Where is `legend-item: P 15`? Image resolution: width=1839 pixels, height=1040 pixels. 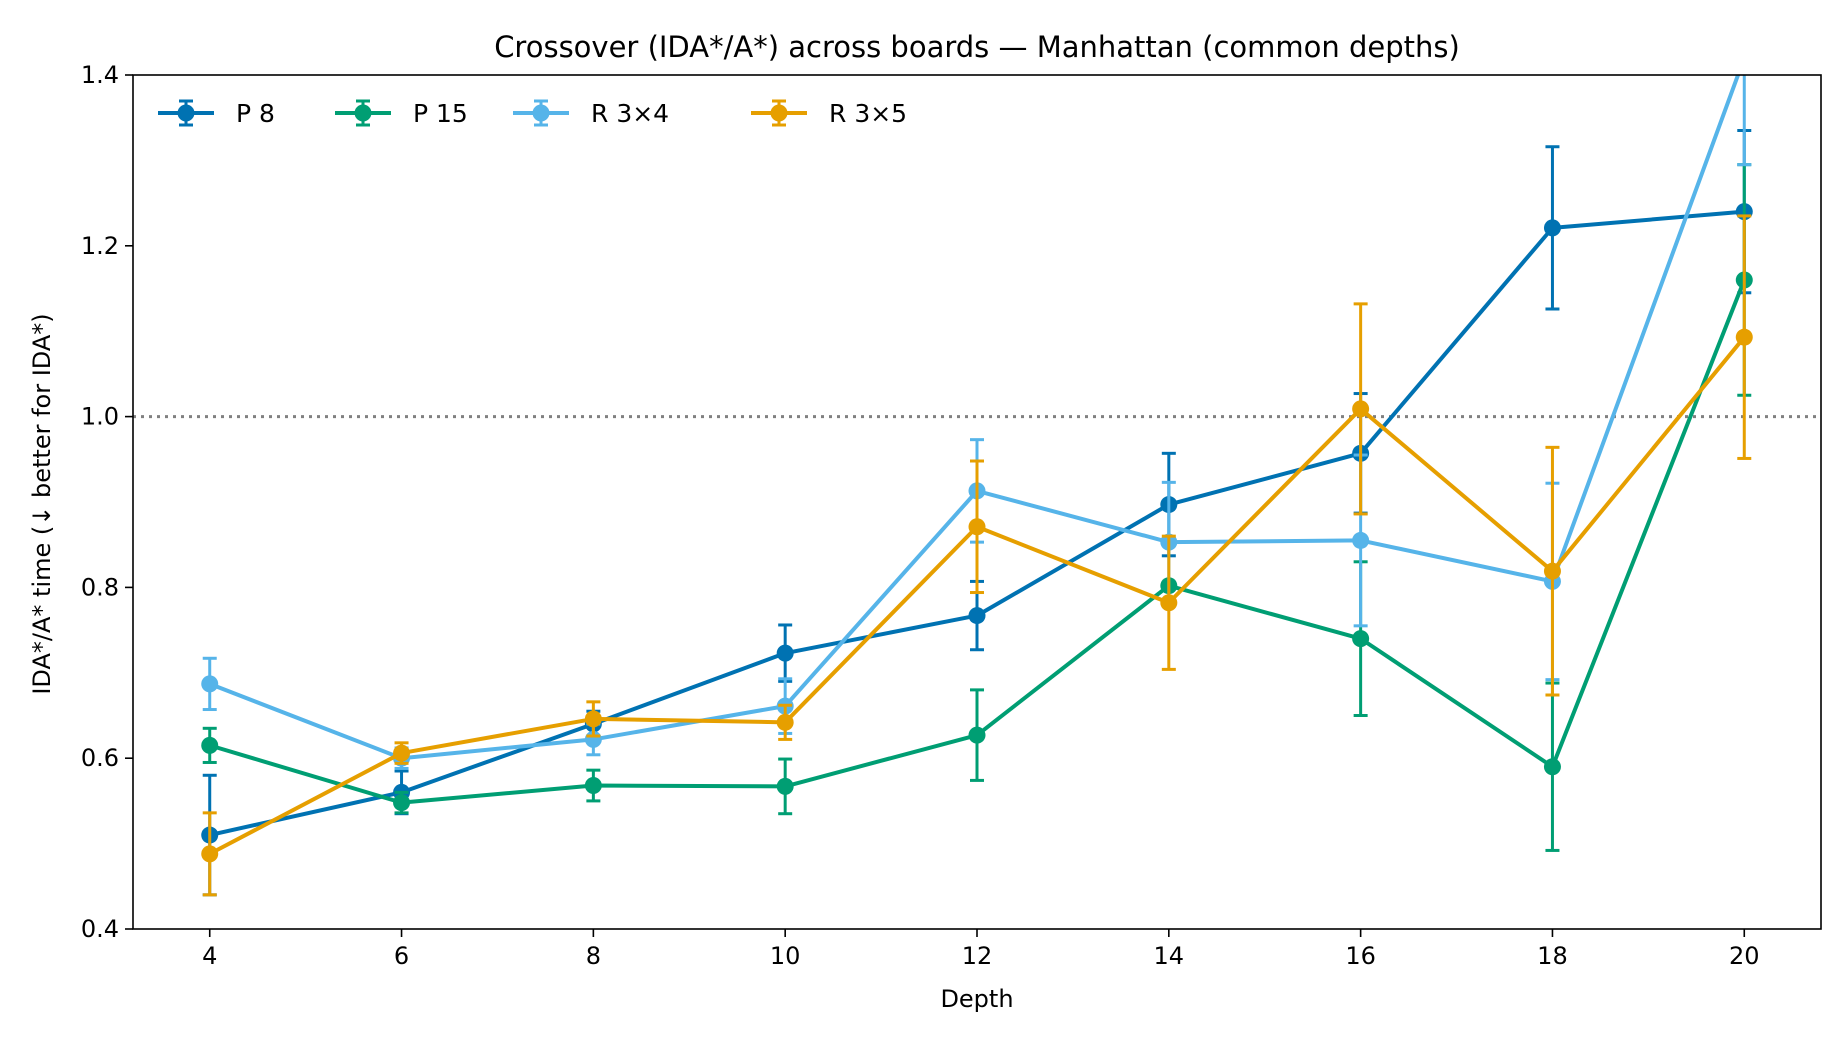 legend-item: P 15 is located at coordinates (401, 113).